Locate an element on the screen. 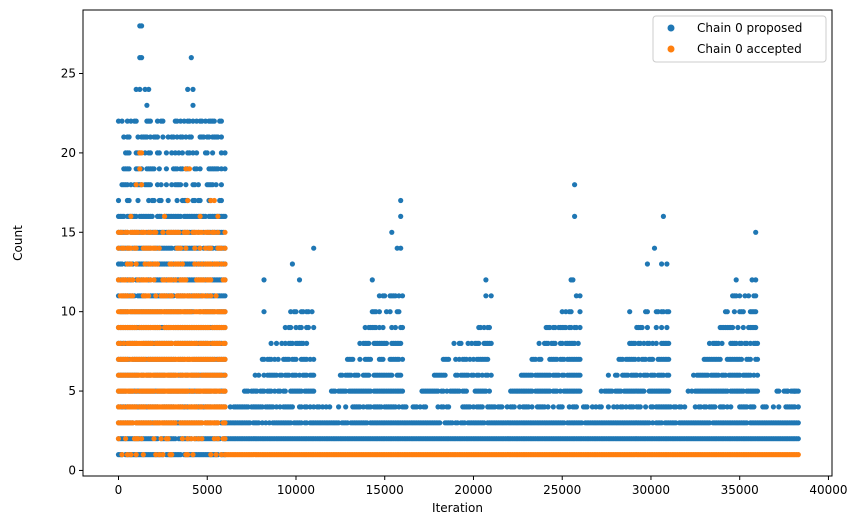 This screenshot has width=859, height=525. legend-box is located at coordinates (739, 39).